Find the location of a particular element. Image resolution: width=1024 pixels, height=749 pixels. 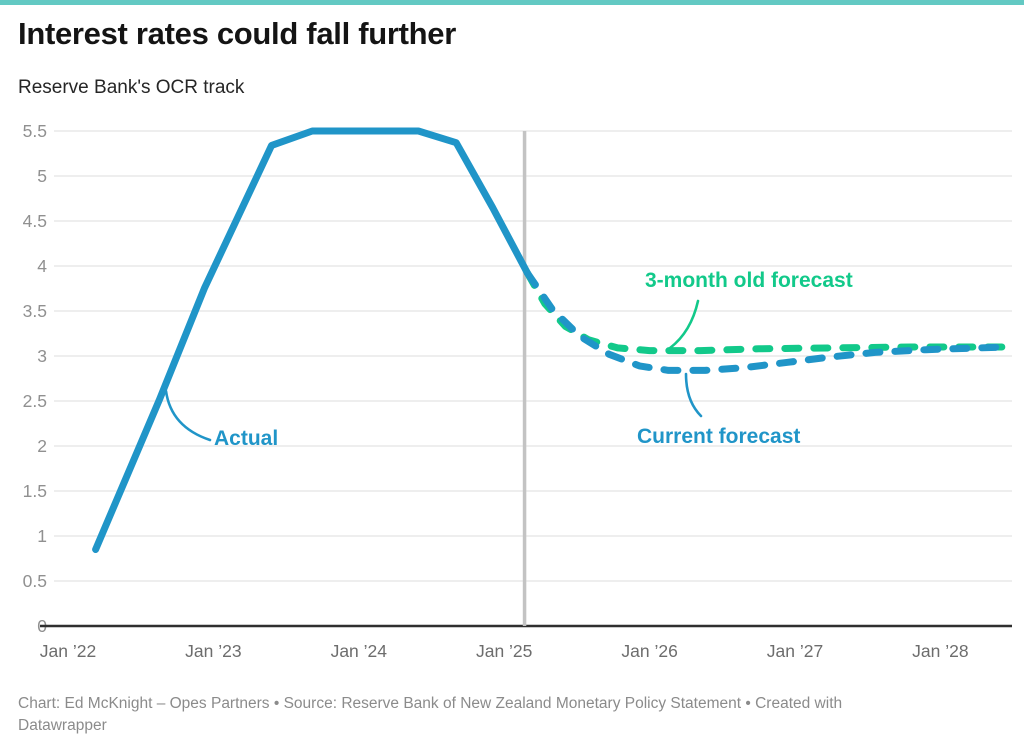

x-tick-label: Jan ’25 is located at coordinates (504, 651).